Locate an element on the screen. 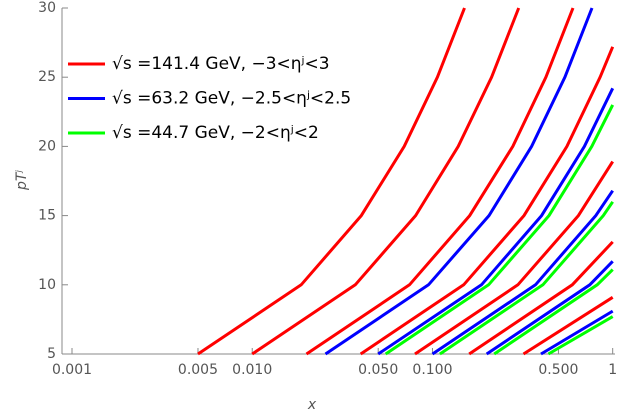 The image size is (623, 417). y-tick-label: 10 is located at coordinates (47, 285).